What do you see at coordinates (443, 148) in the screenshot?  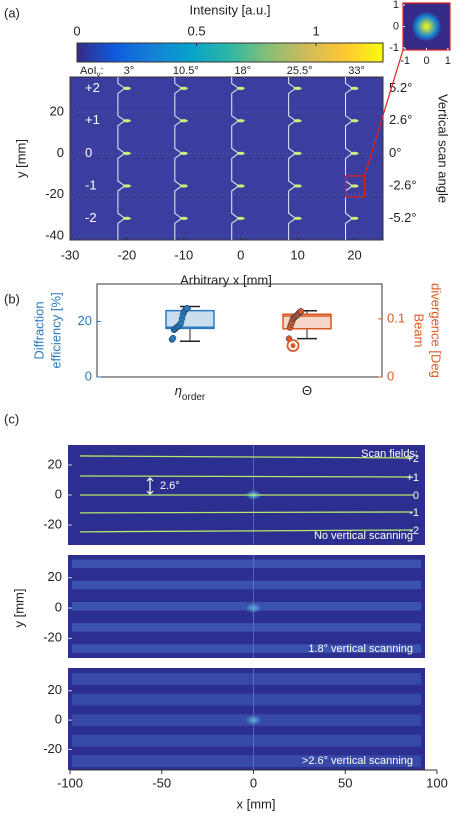 I see `scan-axis-label: Vertical scan angle` at bounding box center [443, 148].